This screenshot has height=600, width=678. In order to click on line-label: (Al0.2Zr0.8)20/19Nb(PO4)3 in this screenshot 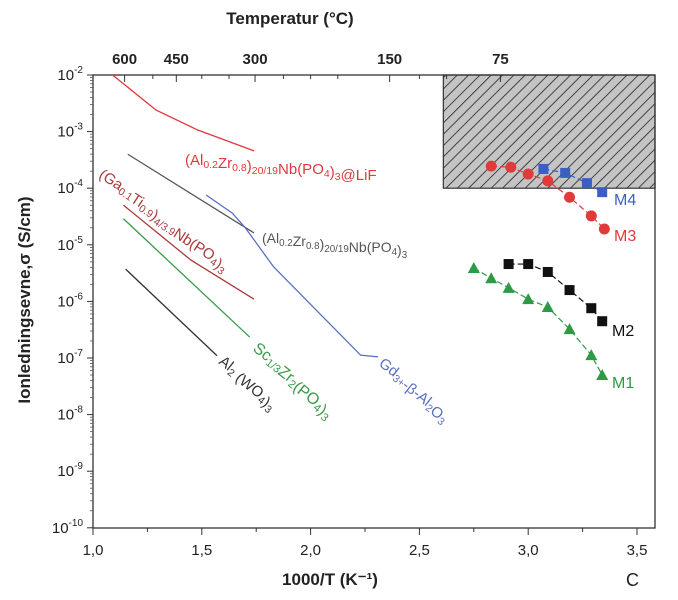, I will do `click(335, 245)`.